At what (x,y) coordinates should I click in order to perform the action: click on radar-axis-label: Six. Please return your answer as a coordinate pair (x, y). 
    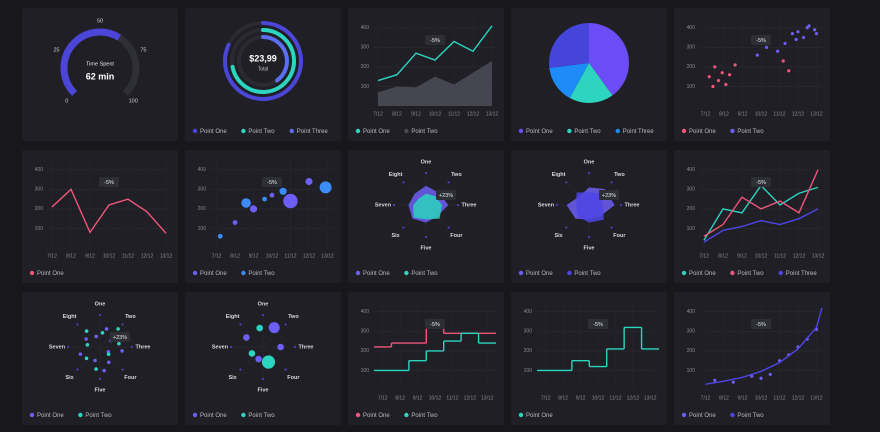
    Looking at the image, I should click on (395, 236).